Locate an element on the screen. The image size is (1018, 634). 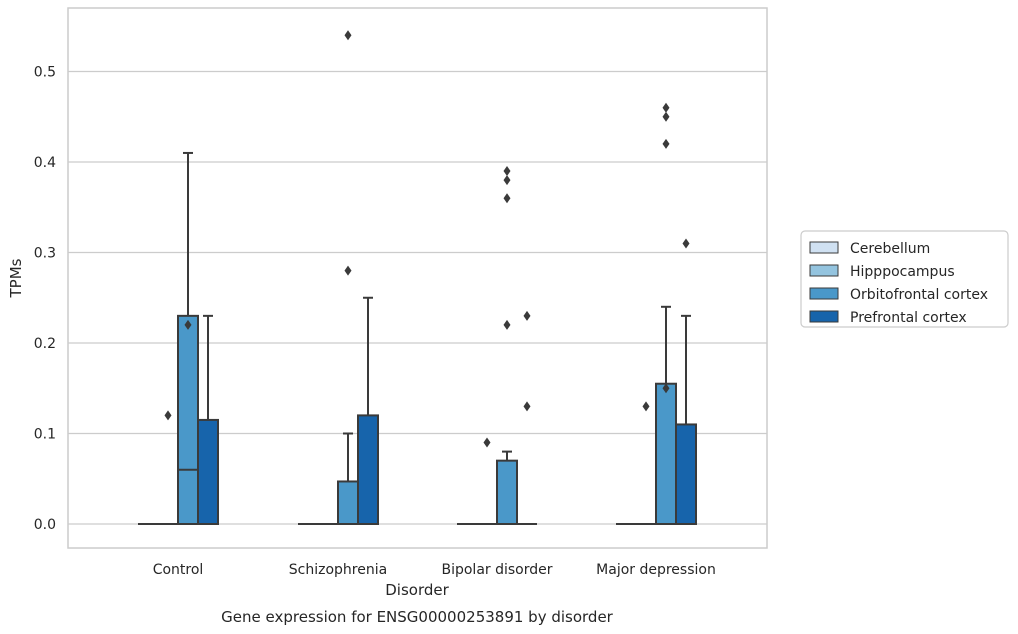
y-tick-labels: 0.0 0.1 0.2 0.3 0.4 0.5 is located at coordinates (45, 299).